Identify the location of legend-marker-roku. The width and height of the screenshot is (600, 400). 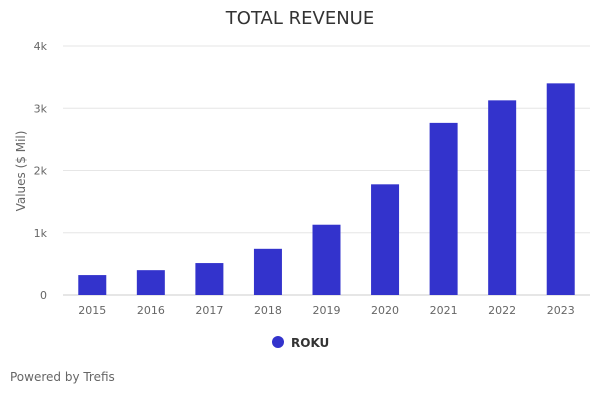
(278, 342).